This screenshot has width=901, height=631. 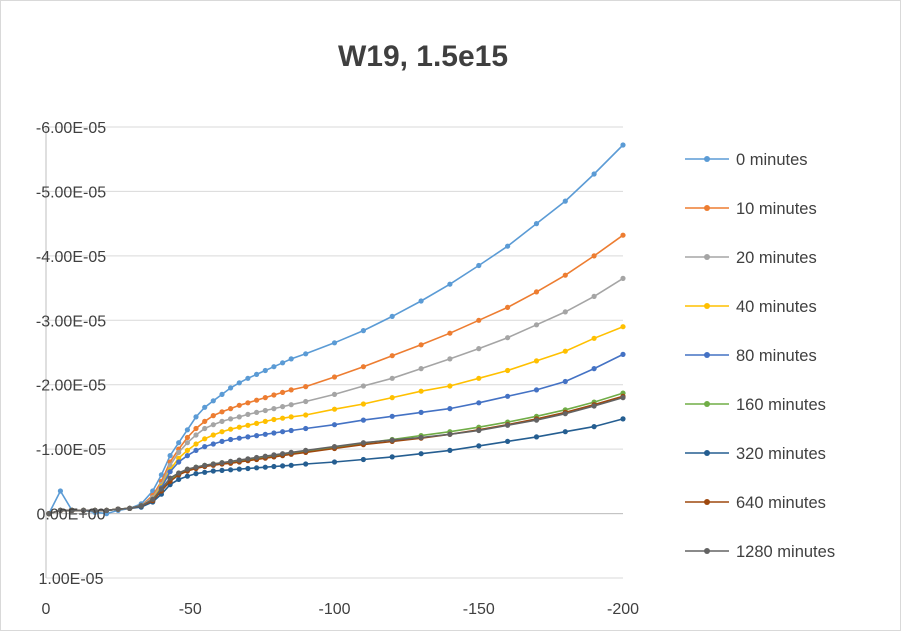 What do you see at coordinates (781, 405) in the screenshot?
I see `legend-label: 160 minutes` at bounding box center [781, 405].